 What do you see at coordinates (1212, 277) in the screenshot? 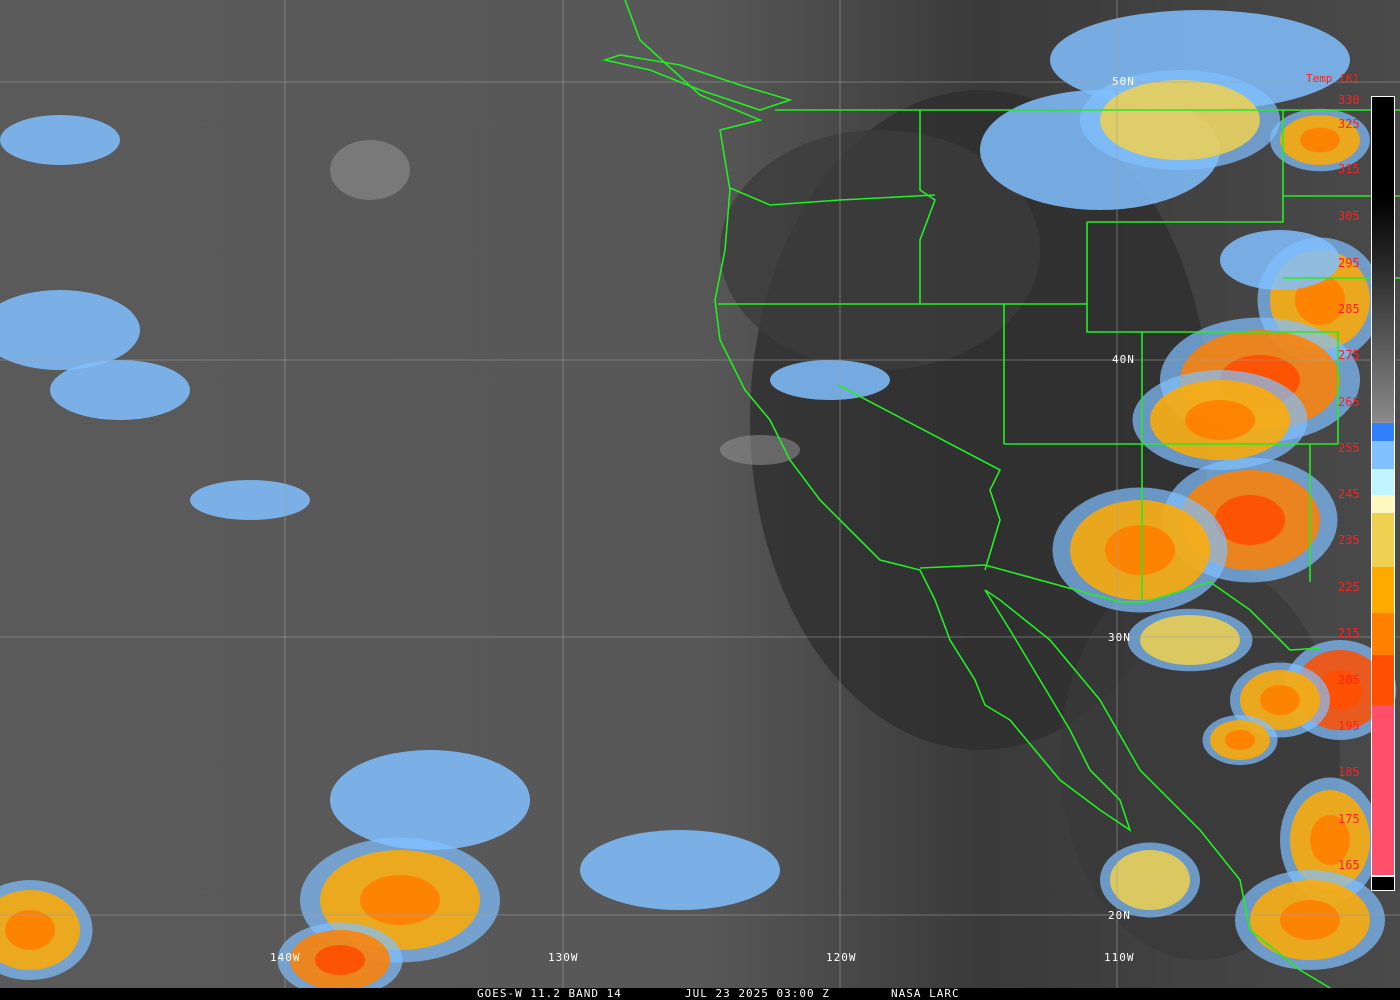
I see `montana-wy-border` at bounding box center [1212, 277].